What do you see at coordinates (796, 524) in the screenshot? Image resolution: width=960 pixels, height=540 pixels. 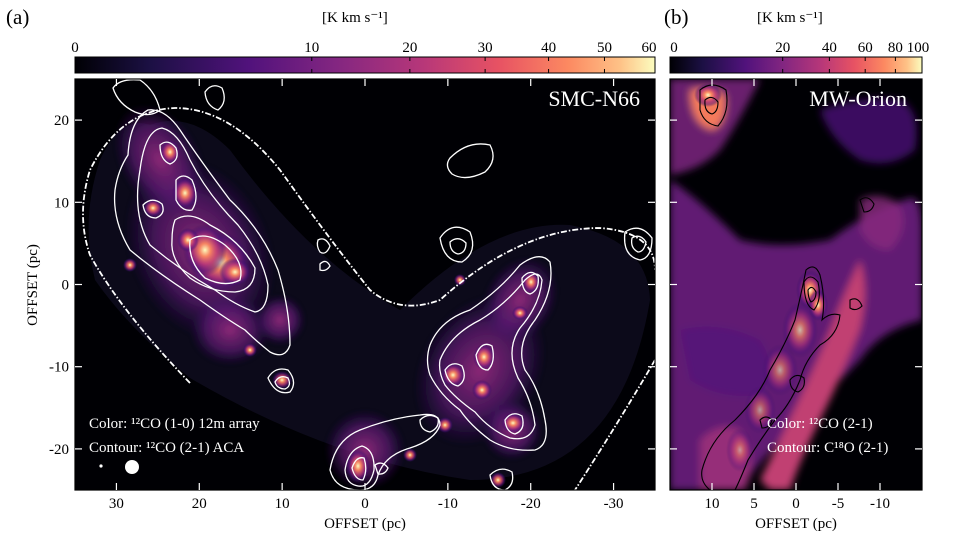 I see `panel-b-xlabel: OFFSET (pc)` at bounding box center [796, 524].